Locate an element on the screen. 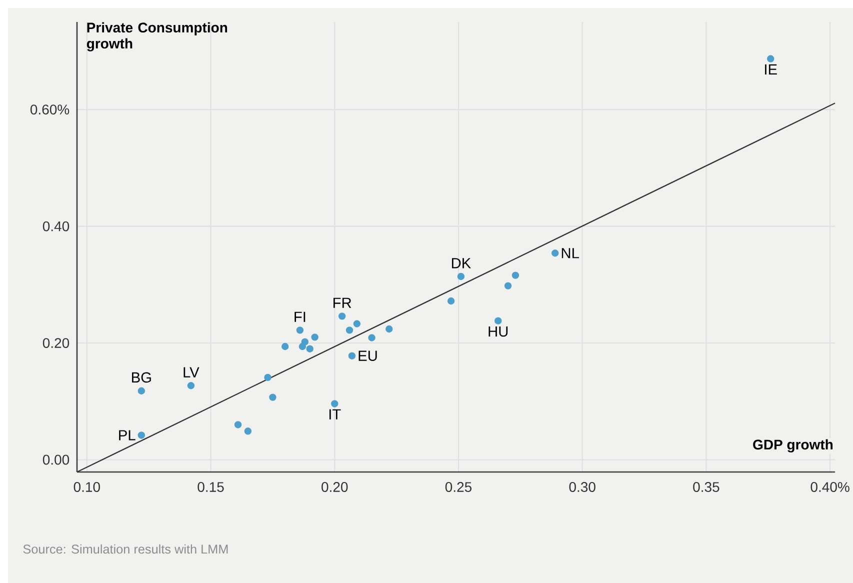 Image resolution: width=853 pixels, height=583 pixels. annotation: DK is located at coordinates (461, 263).